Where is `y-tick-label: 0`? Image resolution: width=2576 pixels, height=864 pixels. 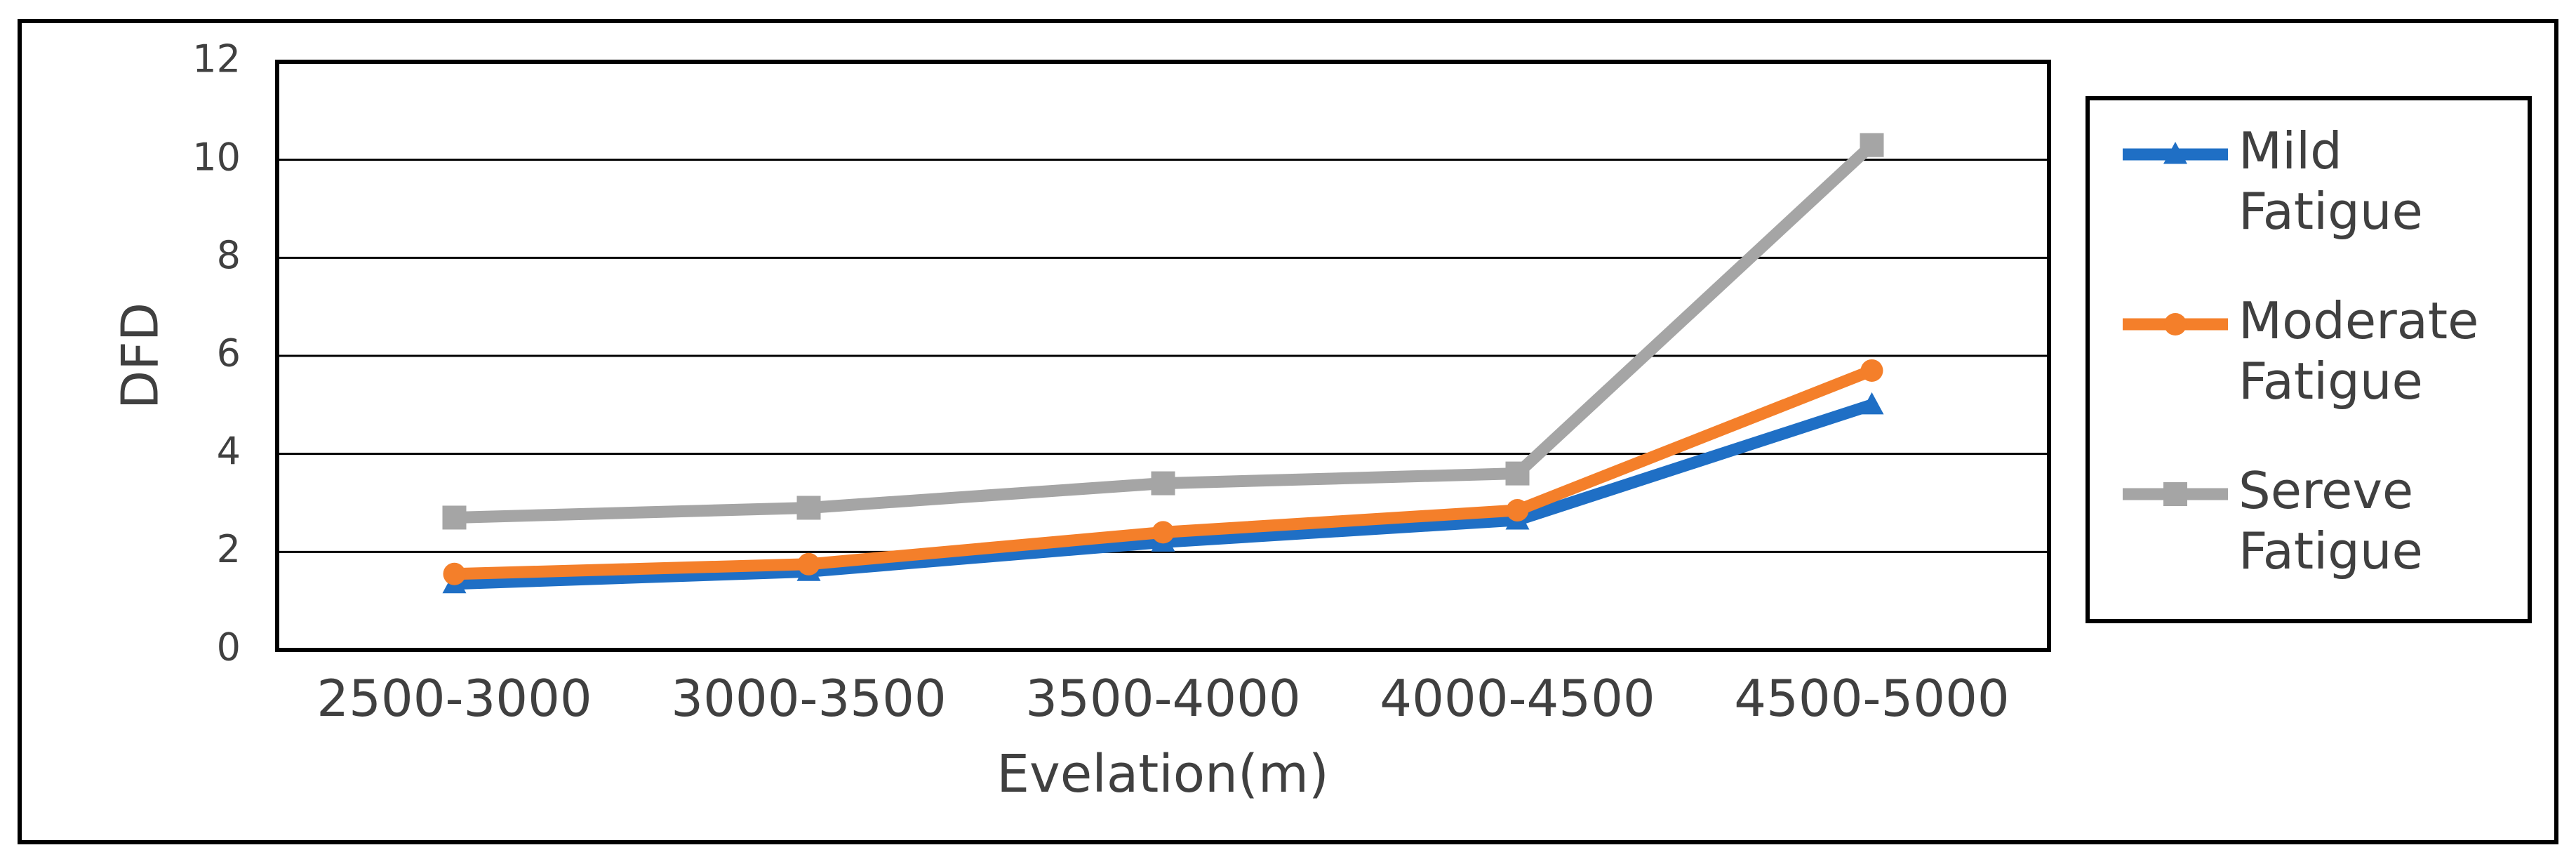
y-tick-label: 0 is located at coordinates (229, 647).